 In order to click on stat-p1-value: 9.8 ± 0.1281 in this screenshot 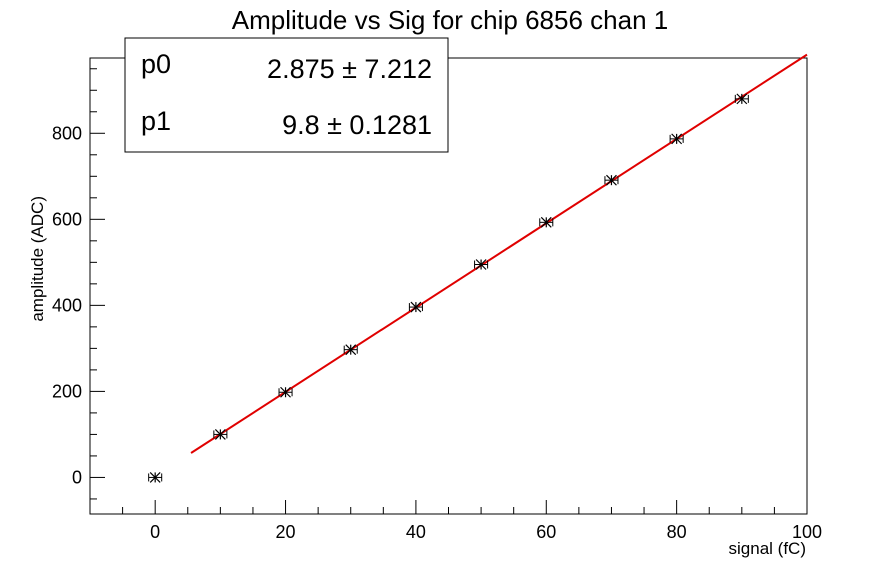, I will do `click(357, 125)`.